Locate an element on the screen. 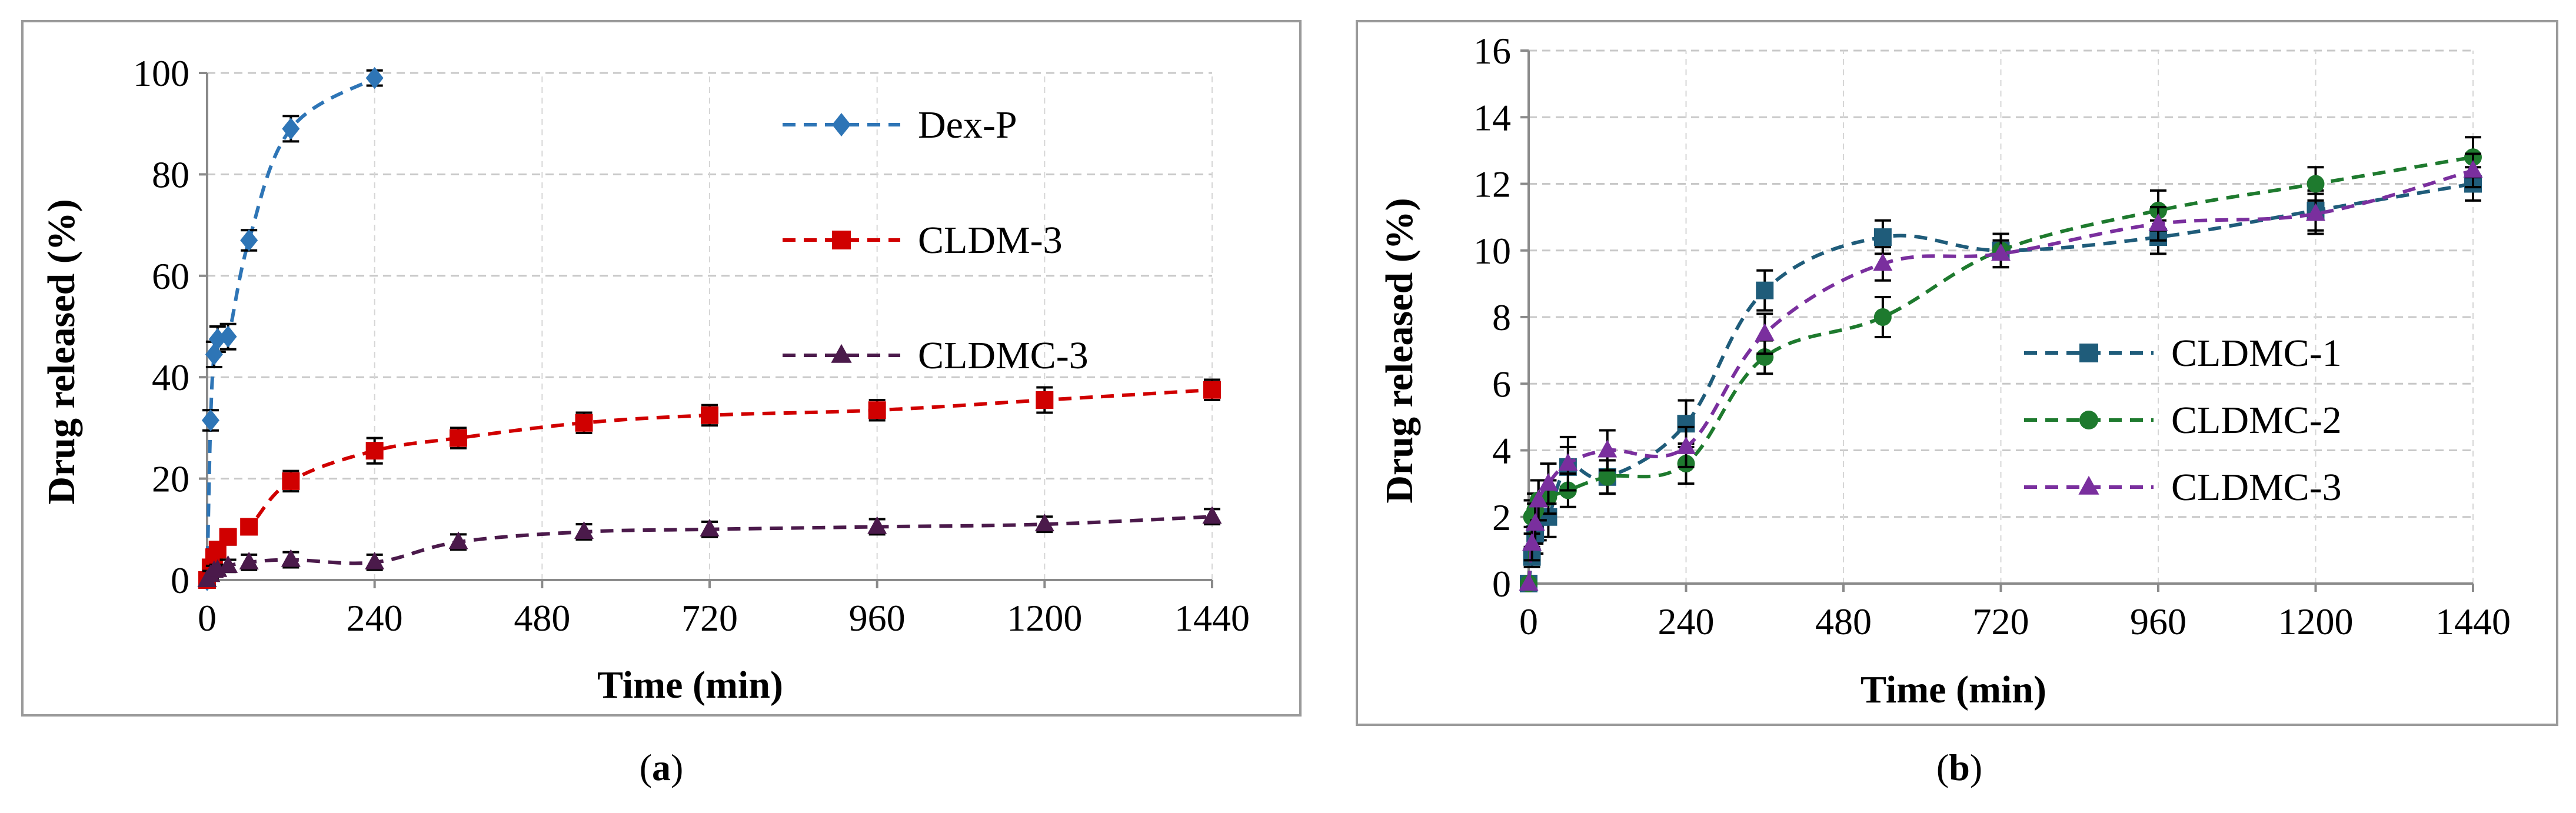 This screenshot has width=2576, height=813. y-tick-label: 8 is located at coordinates (1501, 317).